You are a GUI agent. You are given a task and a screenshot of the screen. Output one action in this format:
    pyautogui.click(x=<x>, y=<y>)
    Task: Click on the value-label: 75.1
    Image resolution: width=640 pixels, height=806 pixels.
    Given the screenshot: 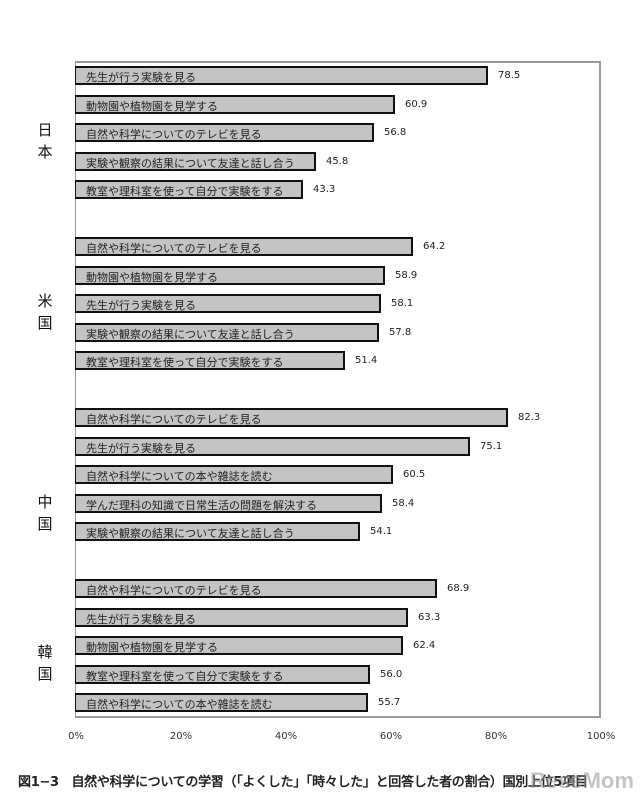 What is the action you would take?
    pyautogui.click(x=491, y=446)
    